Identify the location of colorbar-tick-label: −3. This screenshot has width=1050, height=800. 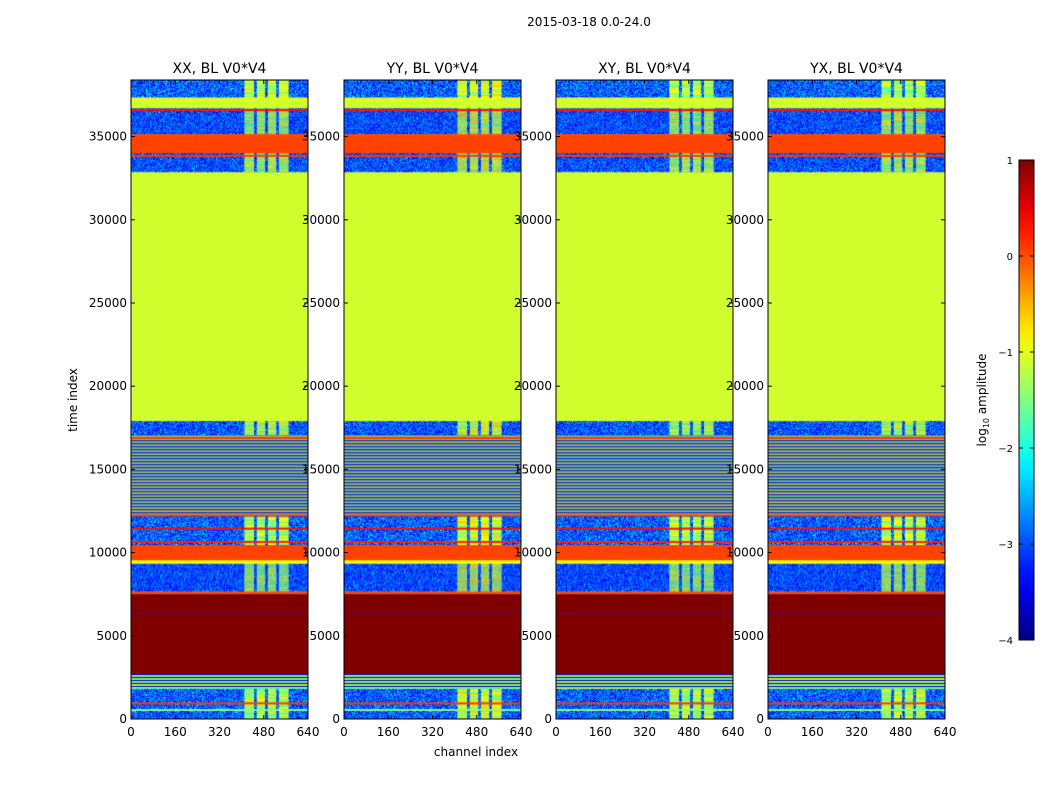
(1005, 545).